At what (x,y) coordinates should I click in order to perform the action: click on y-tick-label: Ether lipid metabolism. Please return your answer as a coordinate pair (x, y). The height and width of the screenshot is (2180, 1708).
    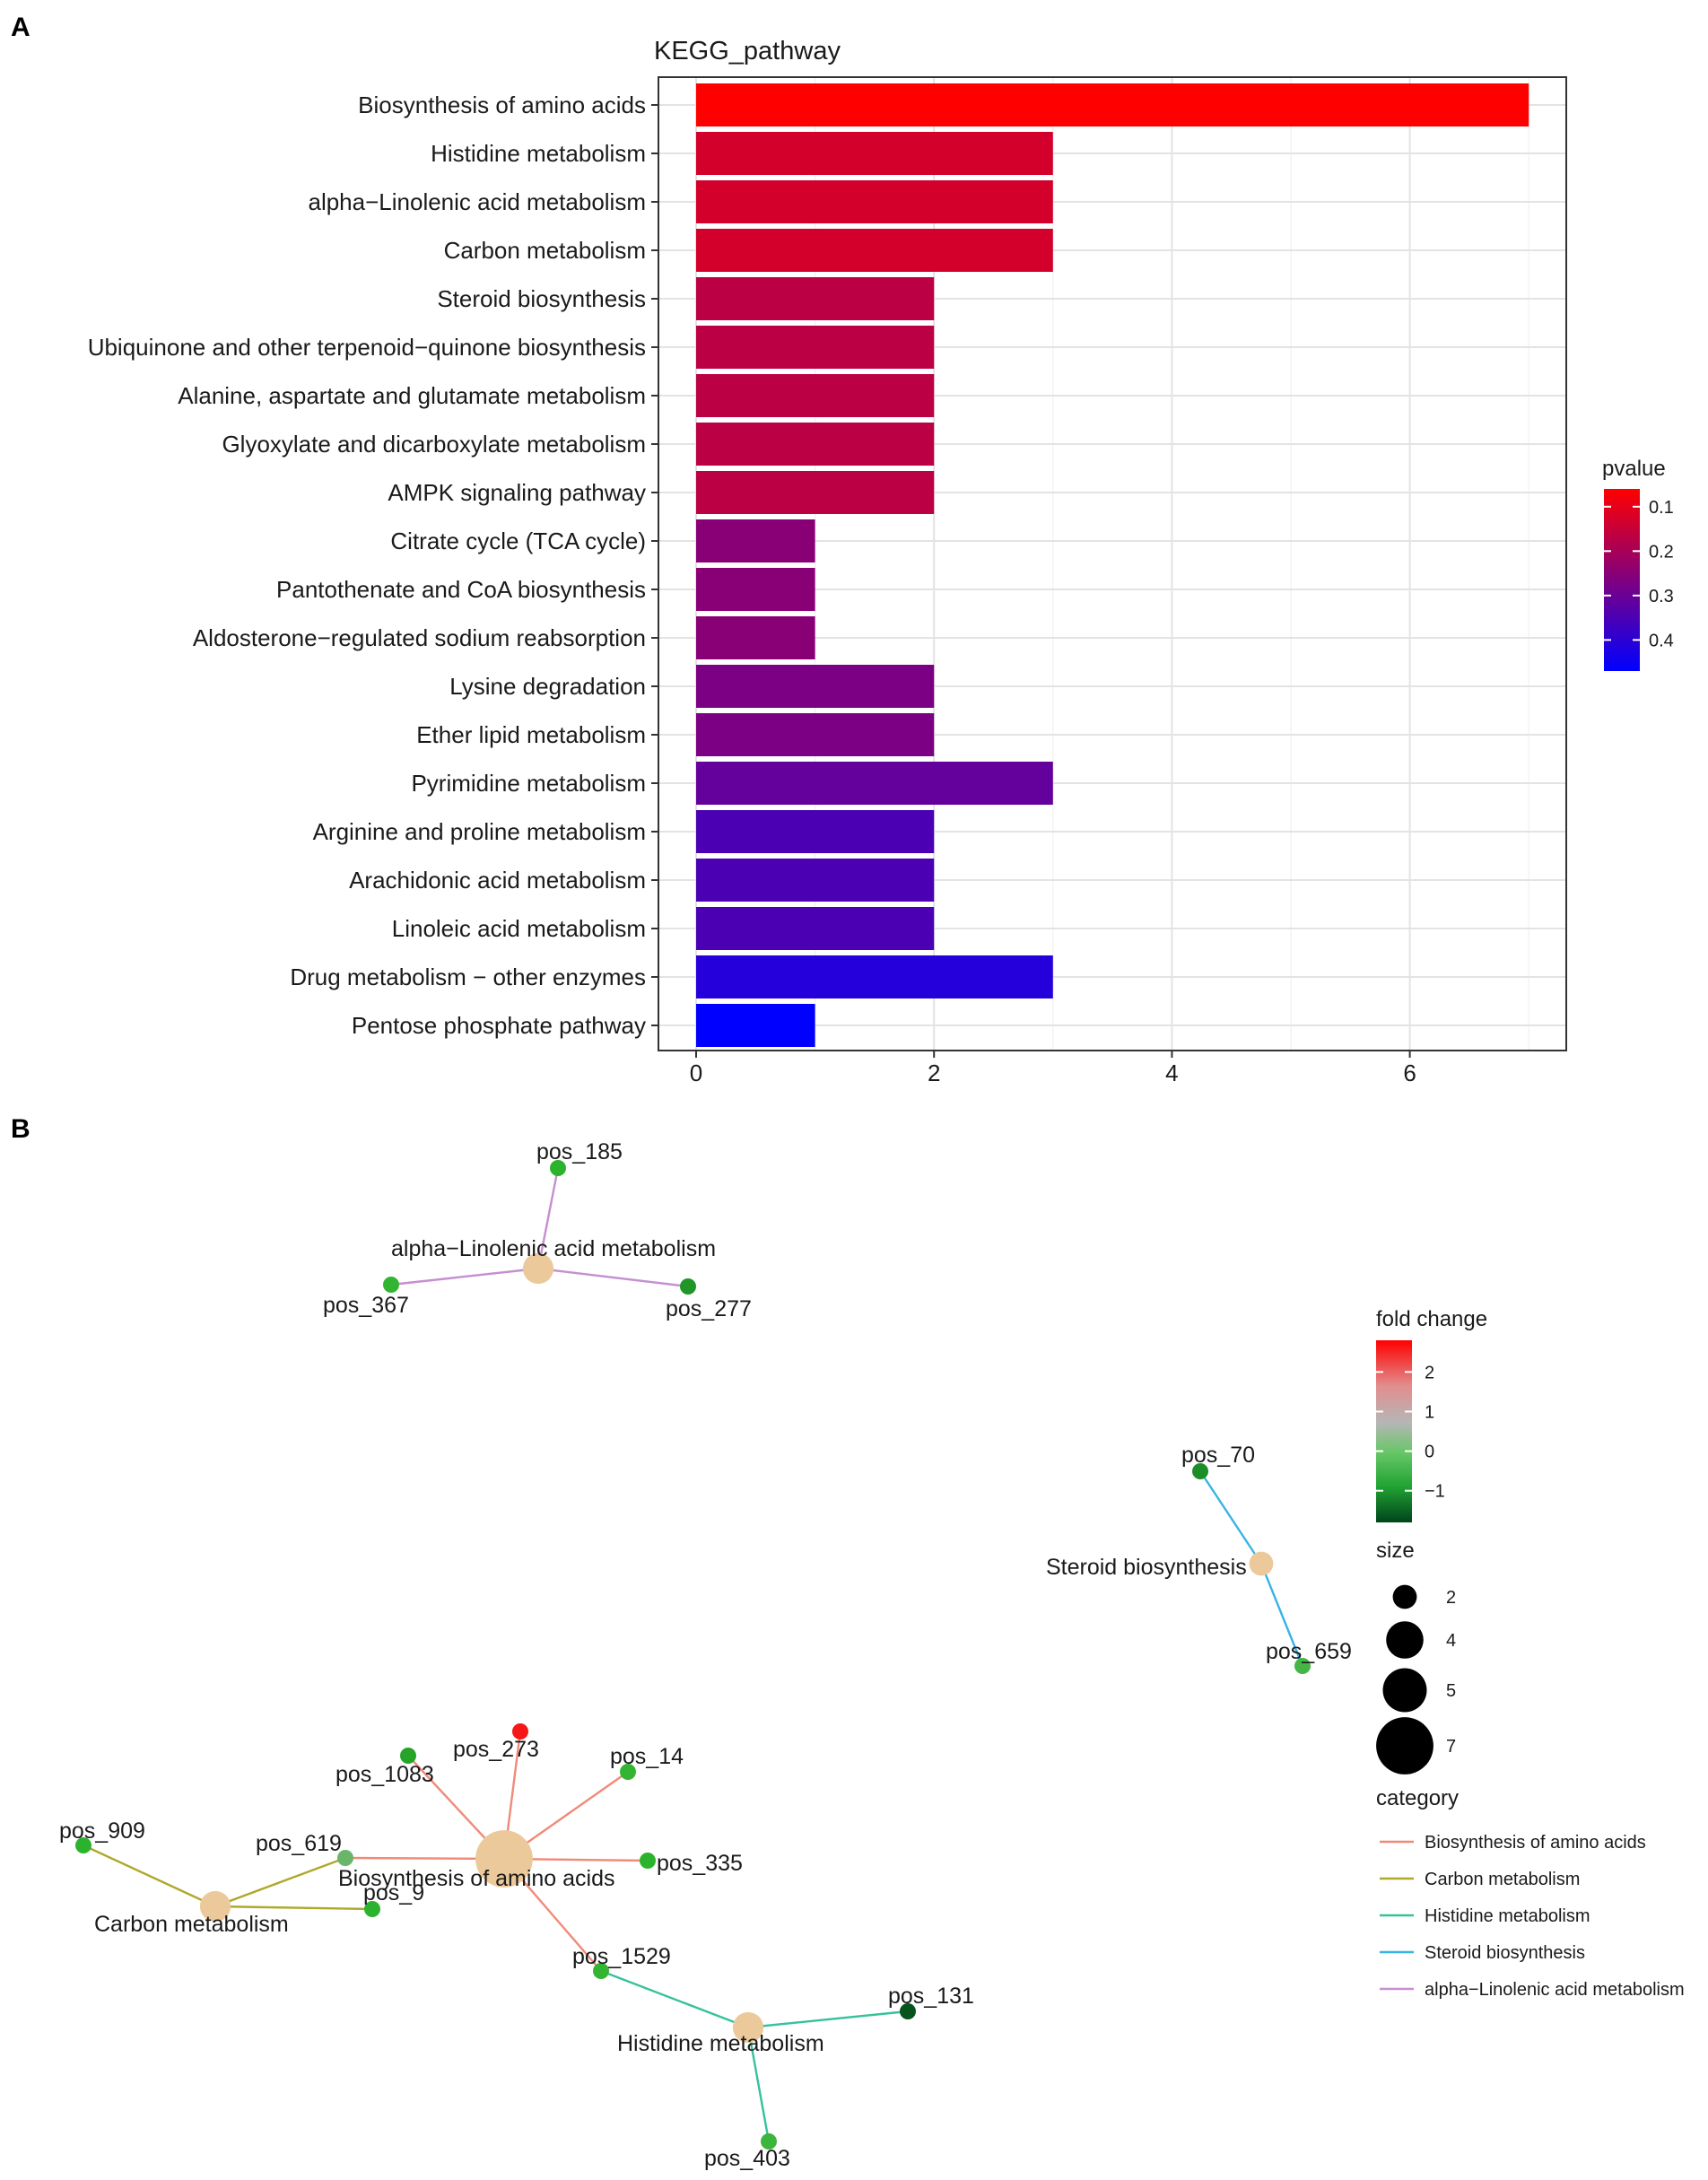
    Looking at the image, I should click on (531, 734).